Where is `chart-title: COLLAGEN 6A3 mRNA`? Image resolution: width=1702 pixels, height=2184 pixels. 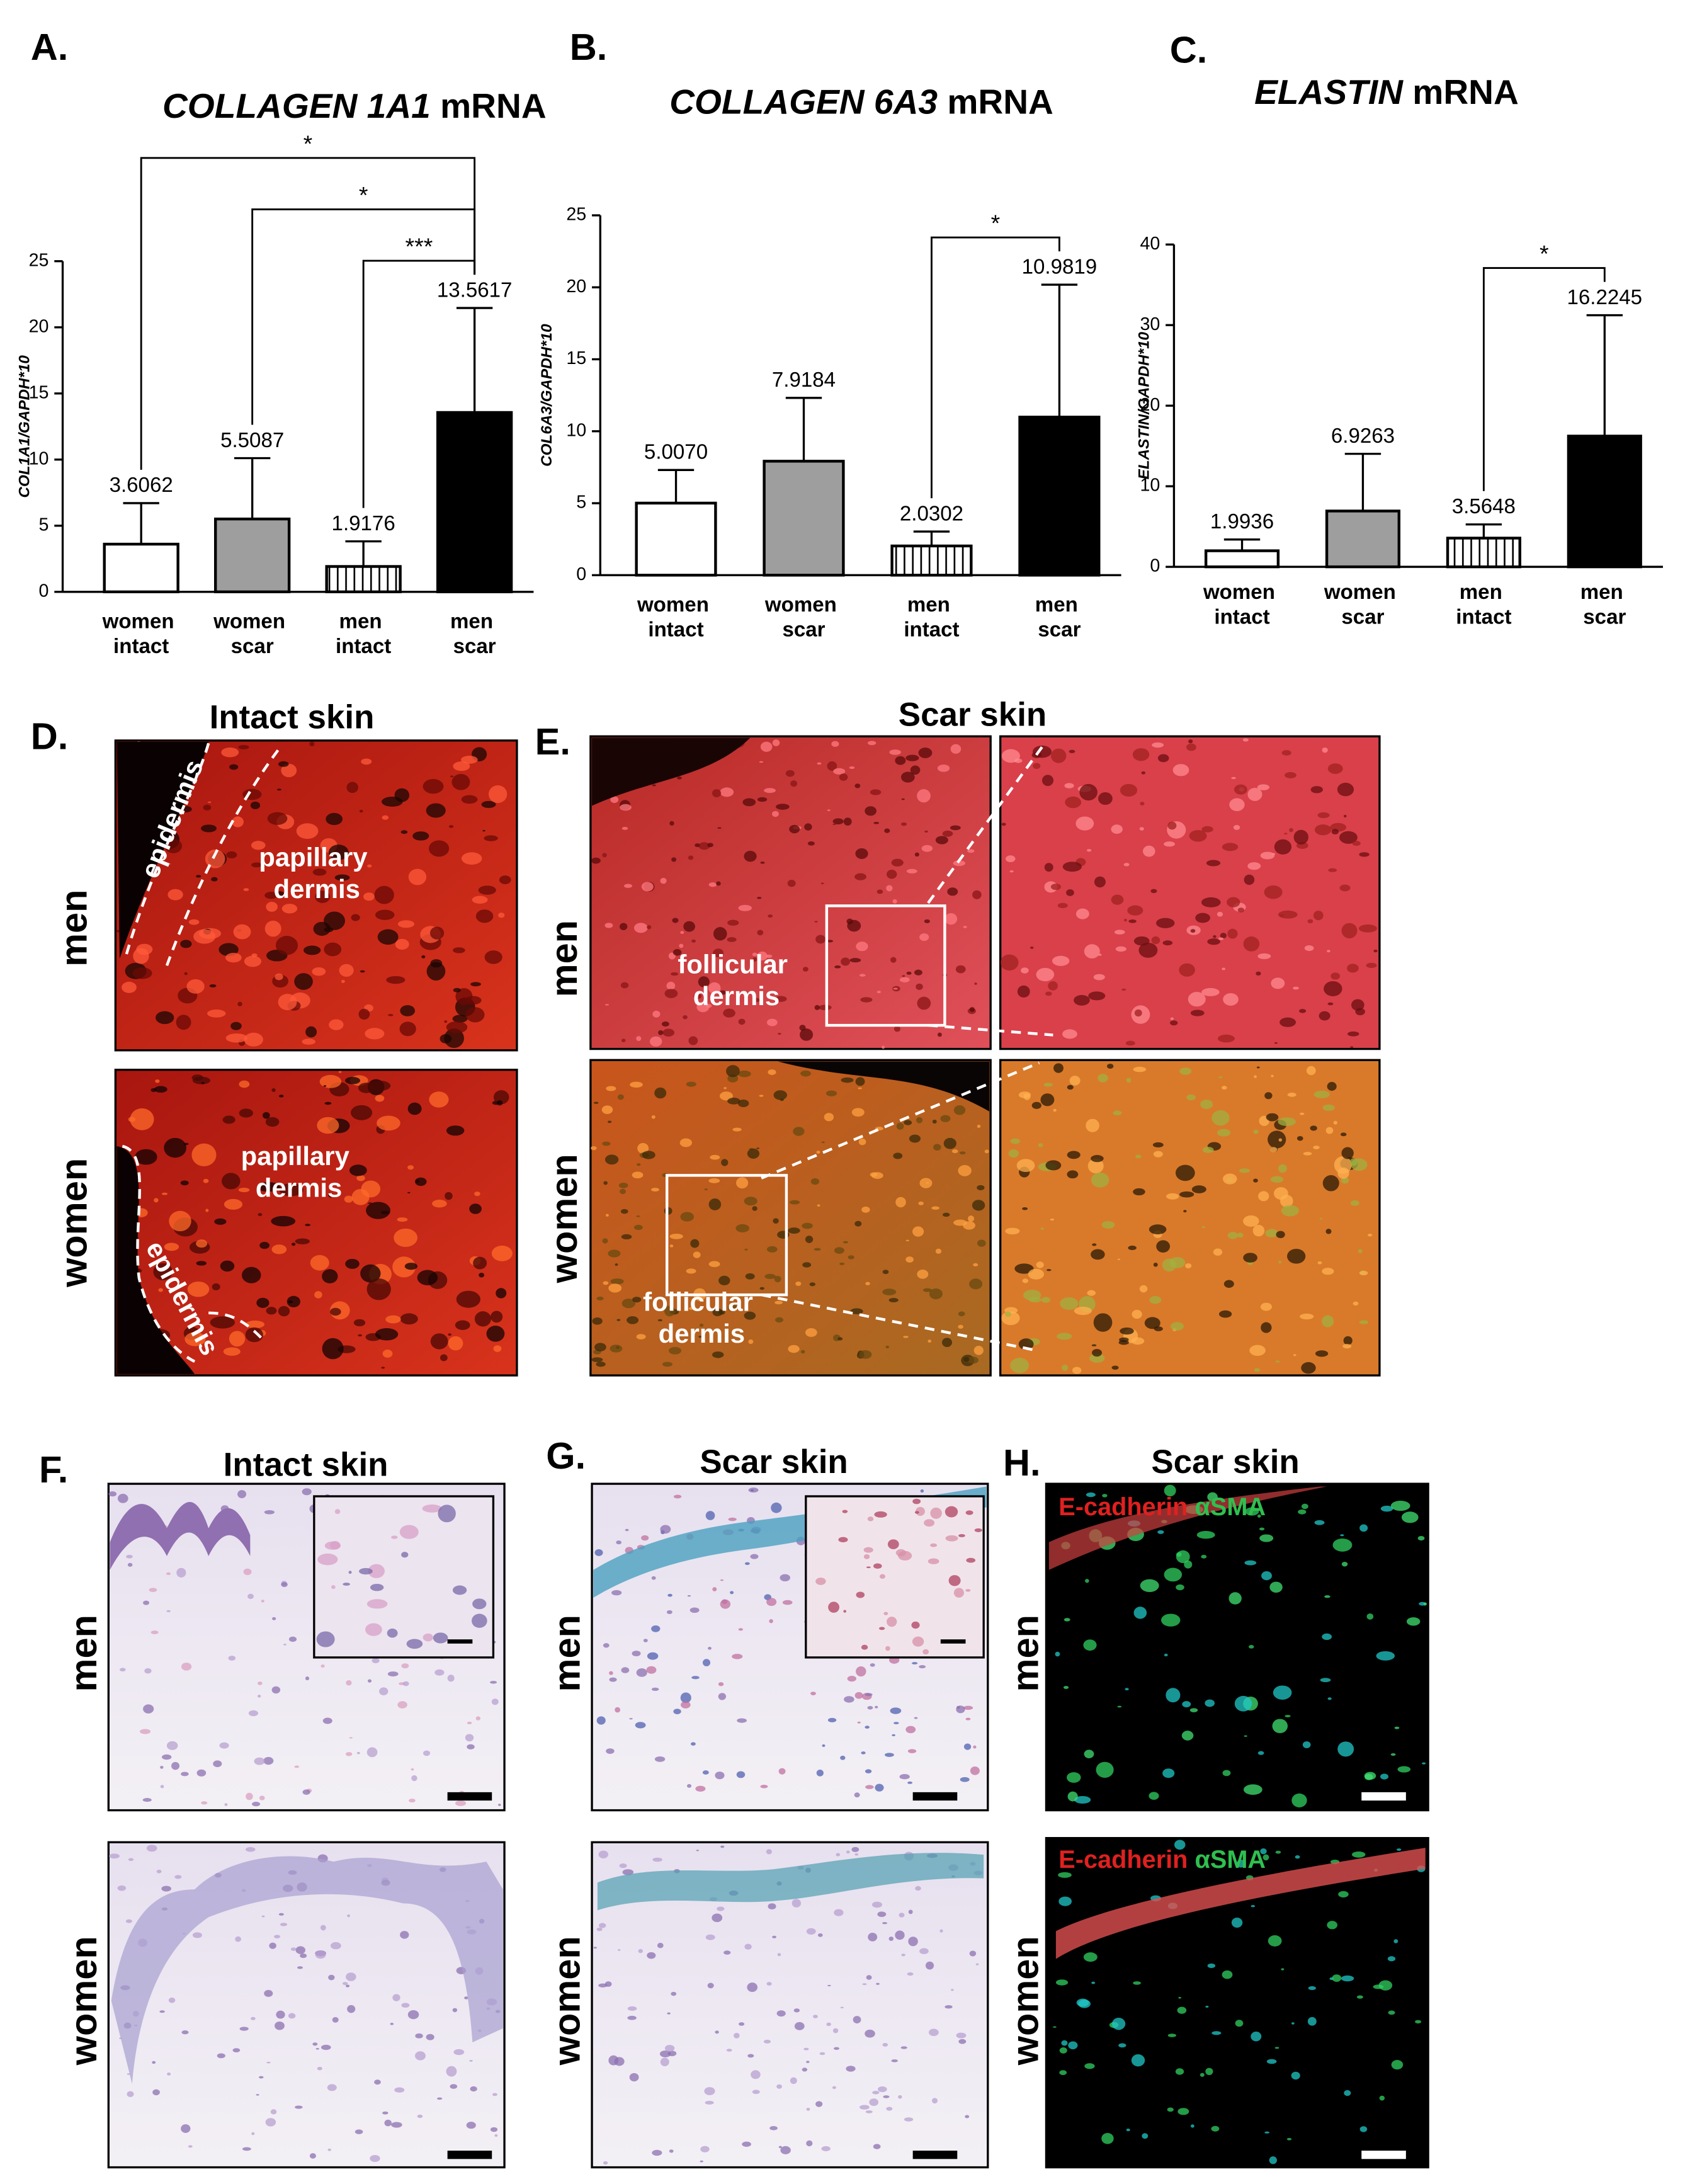 chart-title: COLLAGEN 6A3 mRNA is located at coordinates (861, 101).